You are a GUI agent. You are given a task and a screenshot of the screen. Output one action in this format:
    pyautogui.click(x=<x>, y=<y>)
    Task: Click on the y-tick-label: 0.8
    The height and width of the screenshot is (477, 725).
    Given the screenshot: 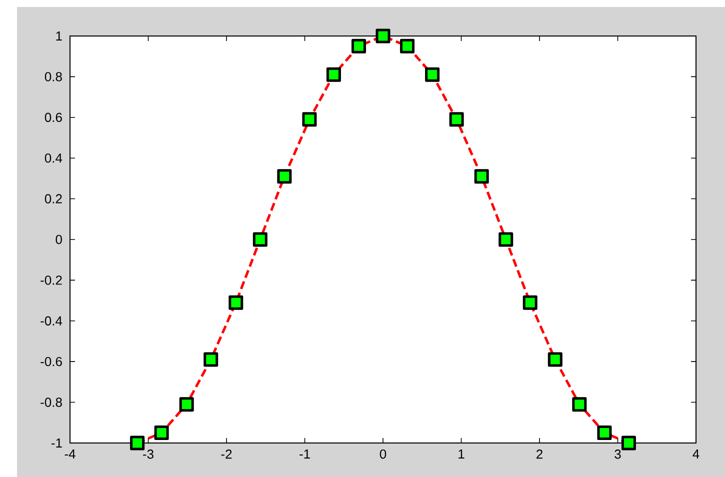 What is the action you would take?
    pyautogui.click(x=53, y=77)
    